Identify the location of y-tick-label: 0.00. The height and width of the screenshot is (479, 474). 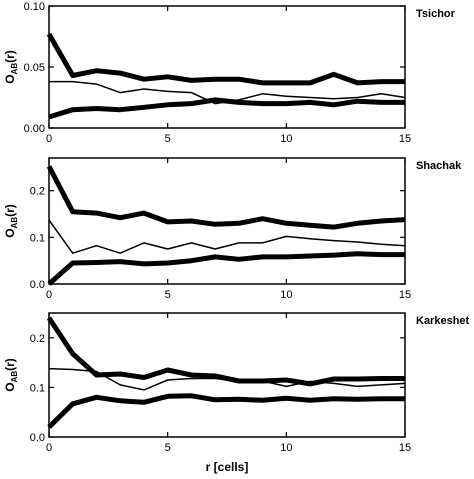
(34, 129).